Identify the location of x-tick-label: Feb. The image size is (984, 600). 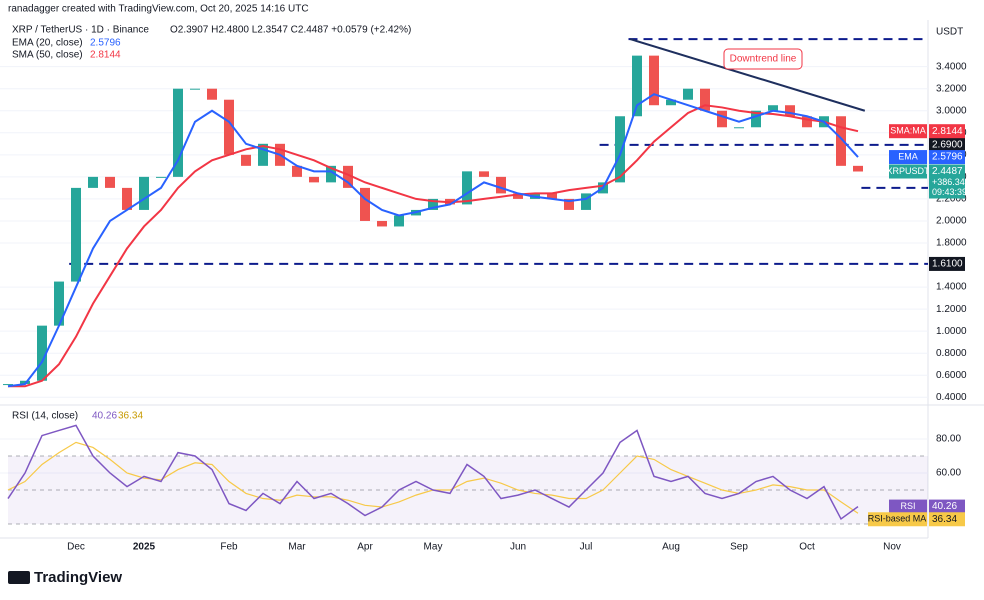
(229, 547).